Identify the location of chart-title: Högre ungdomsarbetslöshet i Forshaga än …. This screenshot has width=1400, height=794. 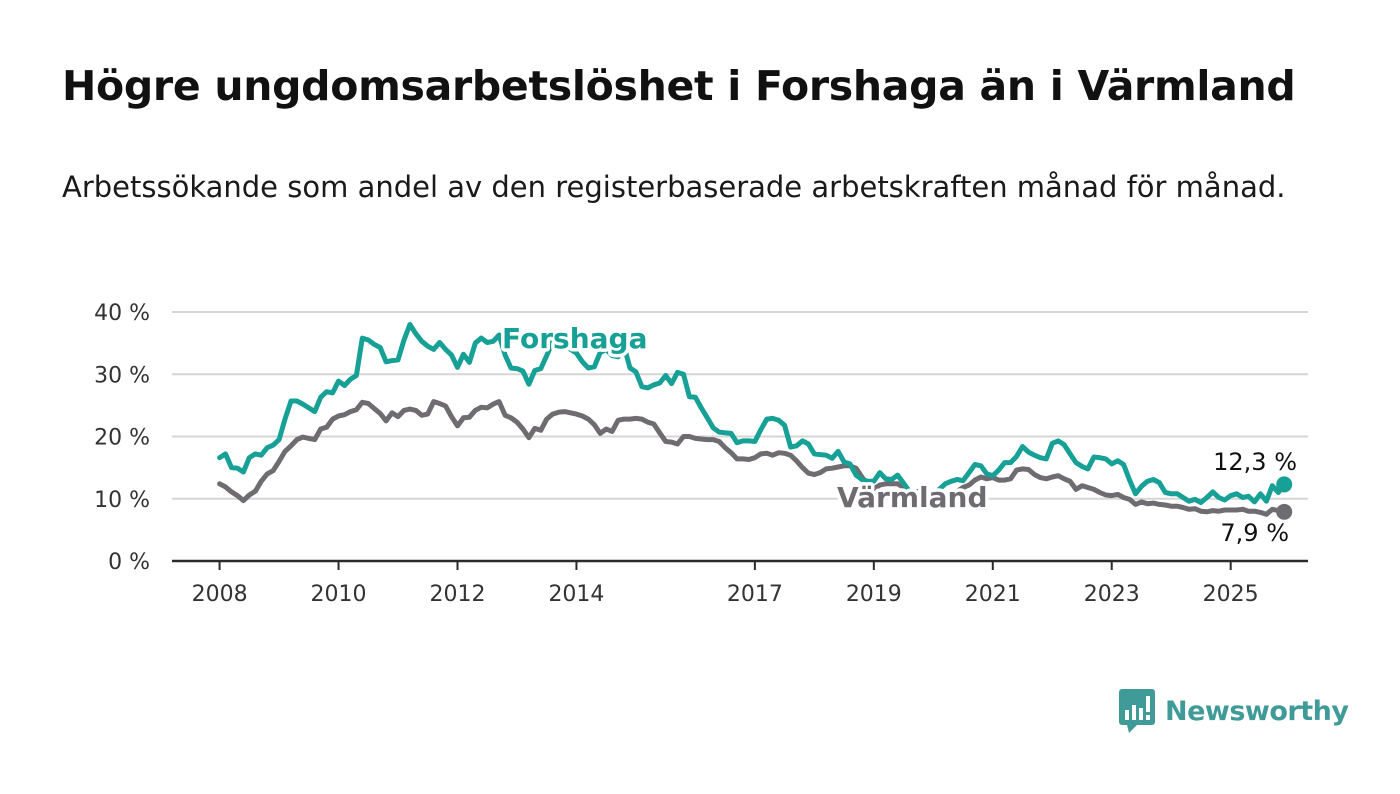
(679, 86).